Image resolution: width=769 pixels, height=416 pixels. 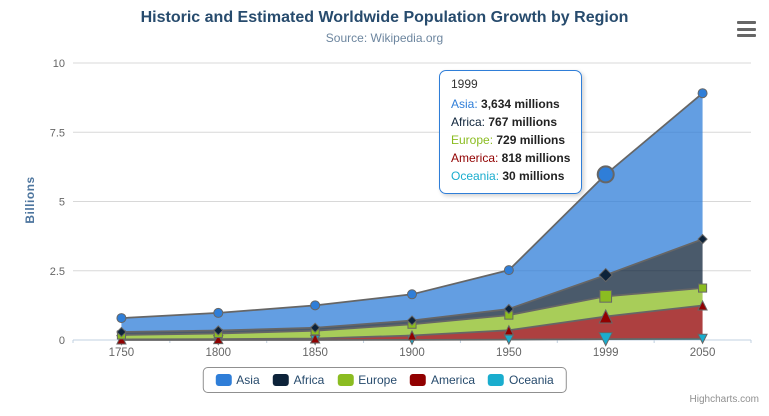 I want to click on legend: Asia Africa Europe America Oceania, so click(x=384, y=380).